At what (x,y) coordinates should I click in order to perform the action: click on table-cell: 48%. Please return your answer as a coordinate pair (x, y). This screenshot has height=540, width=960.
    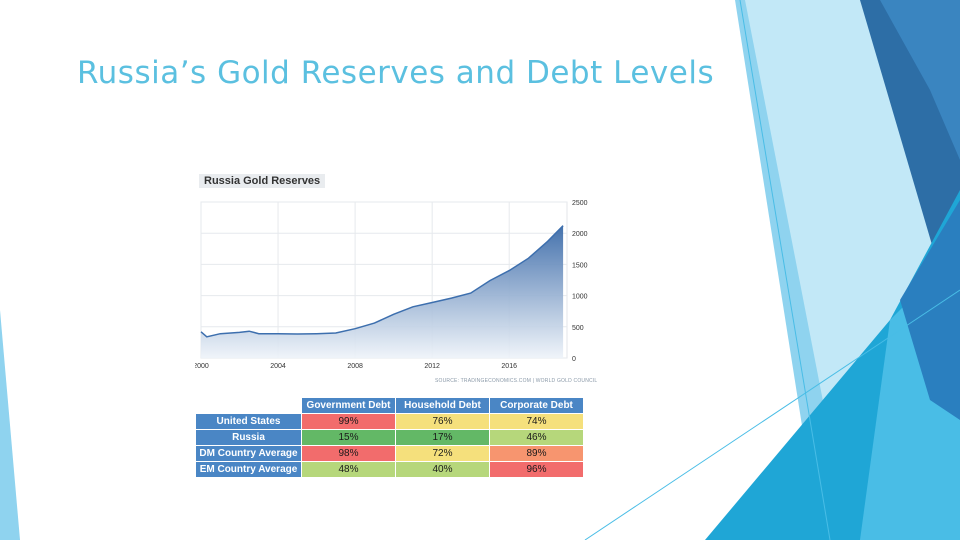
    Looking at the image, I should click on (348, 469).